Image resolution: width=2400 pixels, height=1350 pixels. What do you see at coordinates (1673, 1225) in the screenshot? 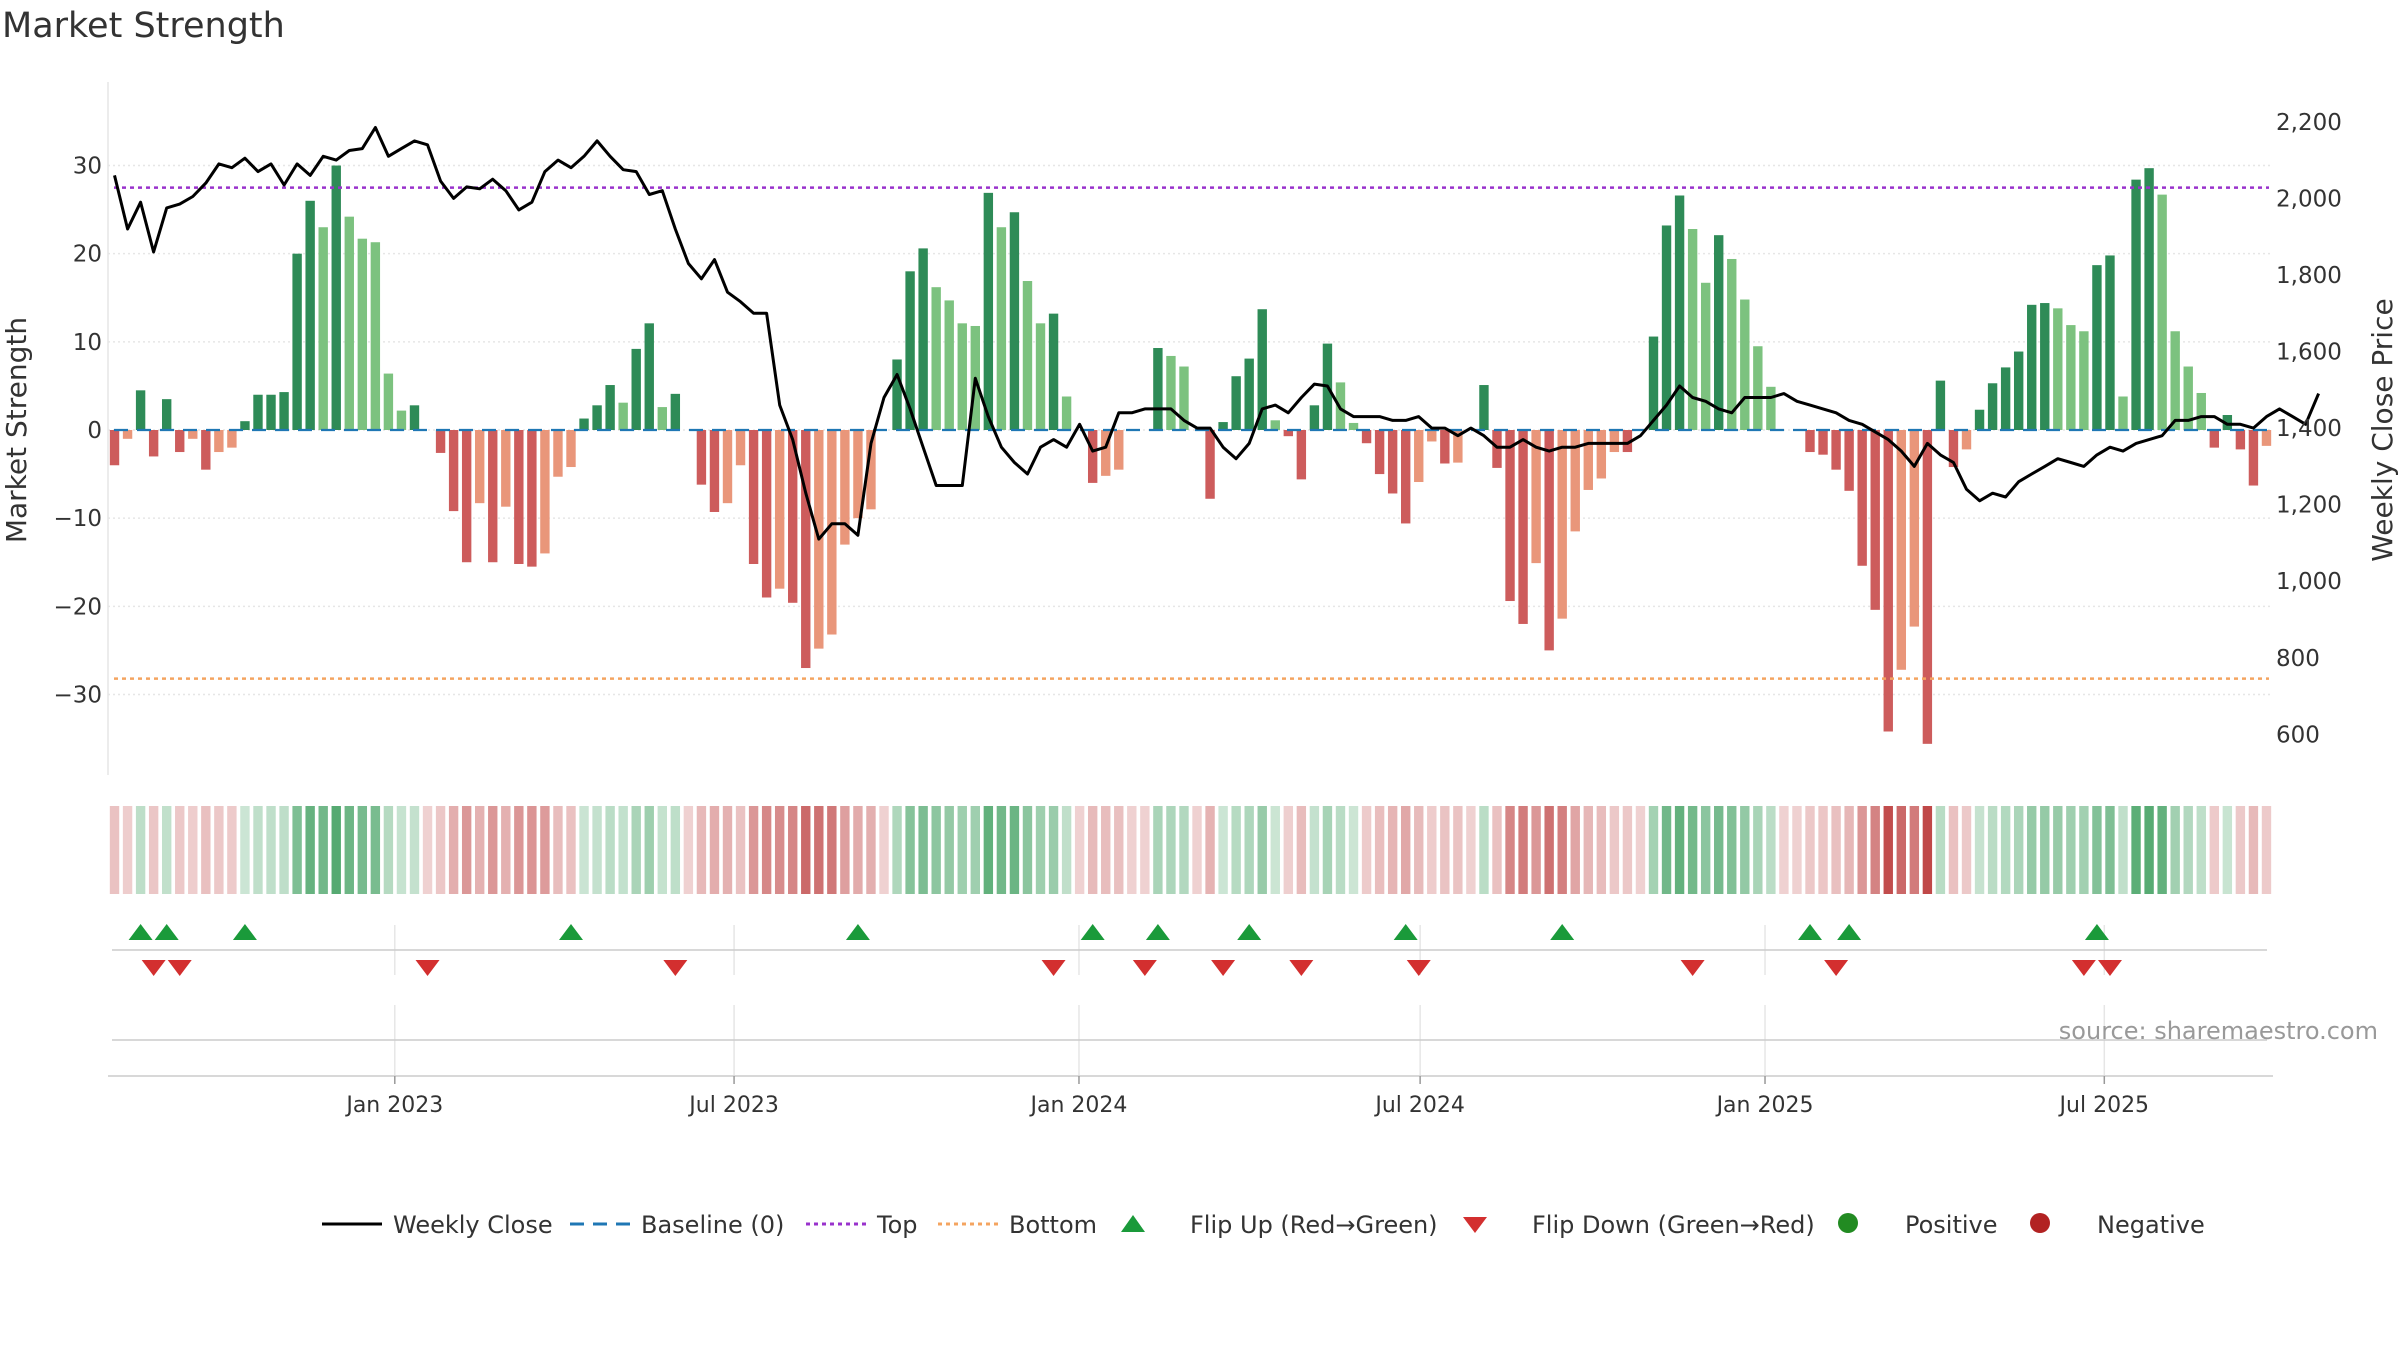
I see `legend-label: Flip Down (Green→Red)` at bounding box center [1673, 1225].